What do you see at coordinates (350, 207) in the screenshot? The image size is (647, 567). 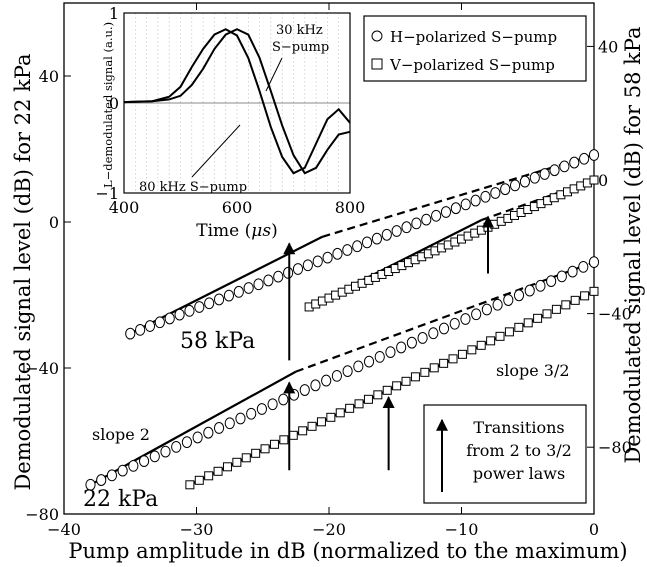 I see `inset-x-tick-label: 800` at bounding box center [350, 207].